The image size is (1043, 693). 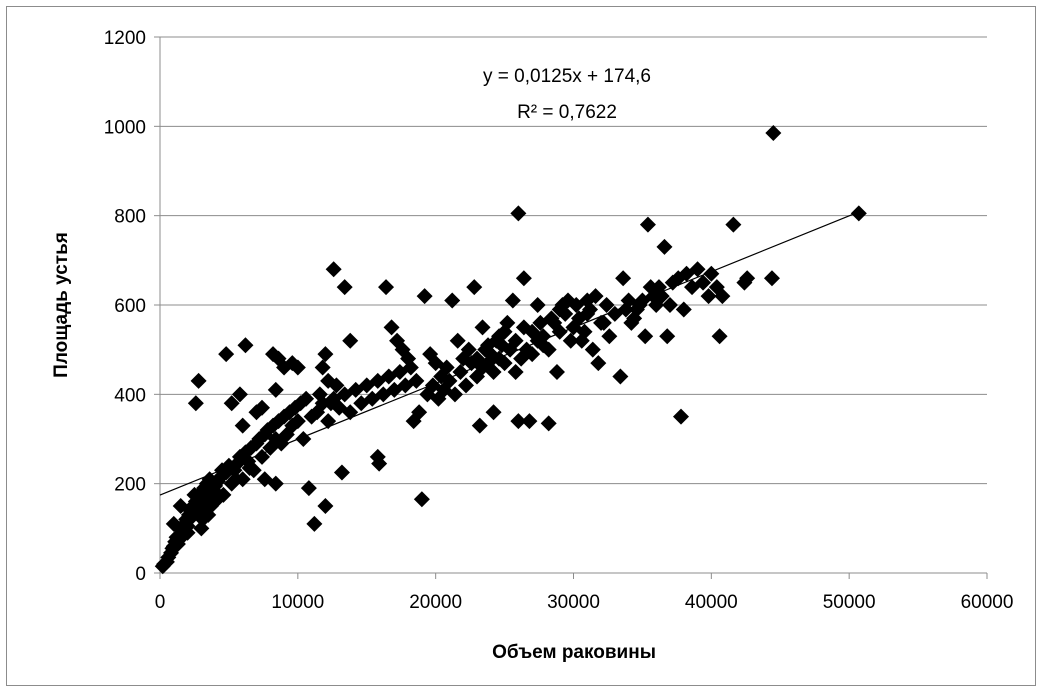 What do you see at coordinates (130, 306) in the screenshot?
I see `y-tick-label: 600` at bounding box center [130, 306].